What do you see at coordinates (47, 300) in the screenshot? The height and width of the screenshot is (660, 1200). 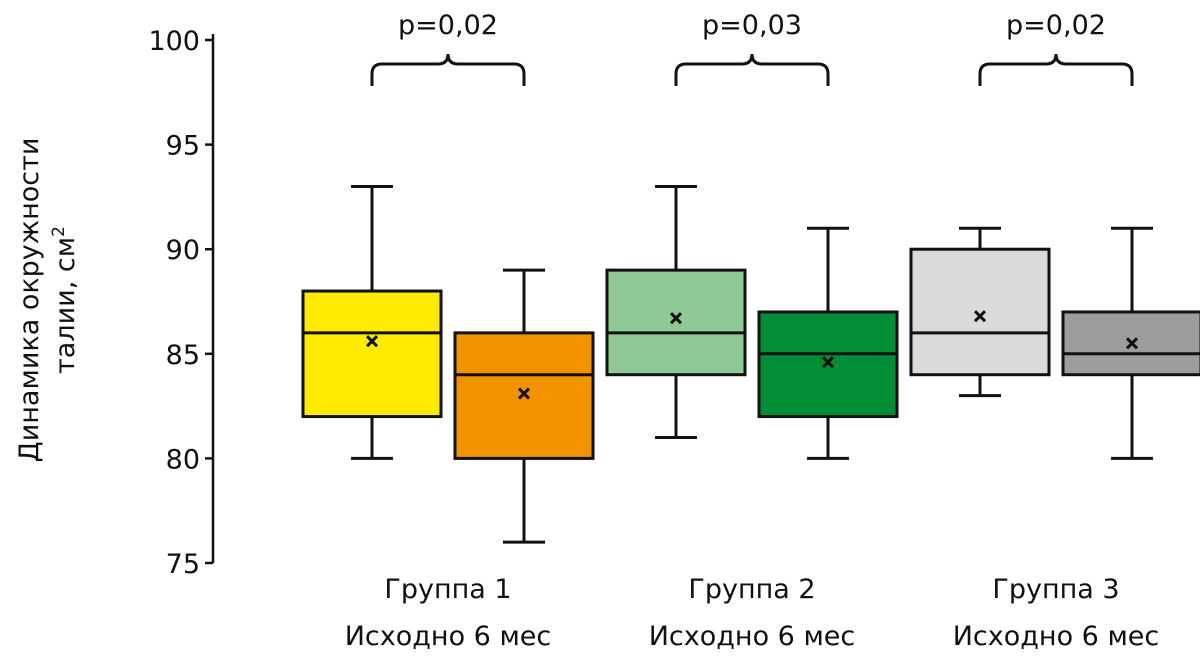 I see `y-axis-title: Динамика окружности талии, см2` at bounding box center [47, 300].